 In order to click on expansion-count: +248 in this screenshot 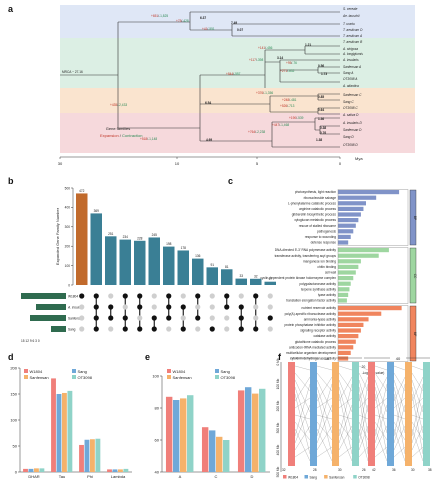, I will do `click(285, 100)`.